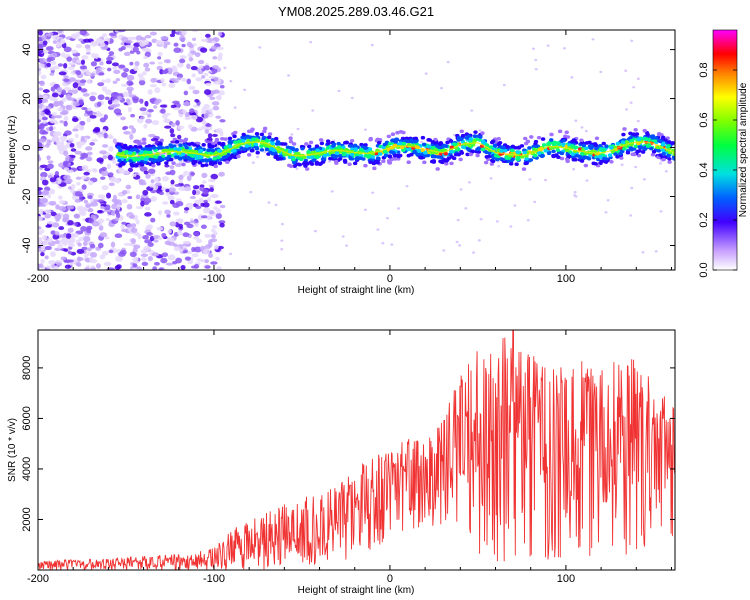  Describe the element at coordinates (12, 150) in the screenshot. I see `spectrogram-y-axis-label: Frequency (Hz)` at that location.